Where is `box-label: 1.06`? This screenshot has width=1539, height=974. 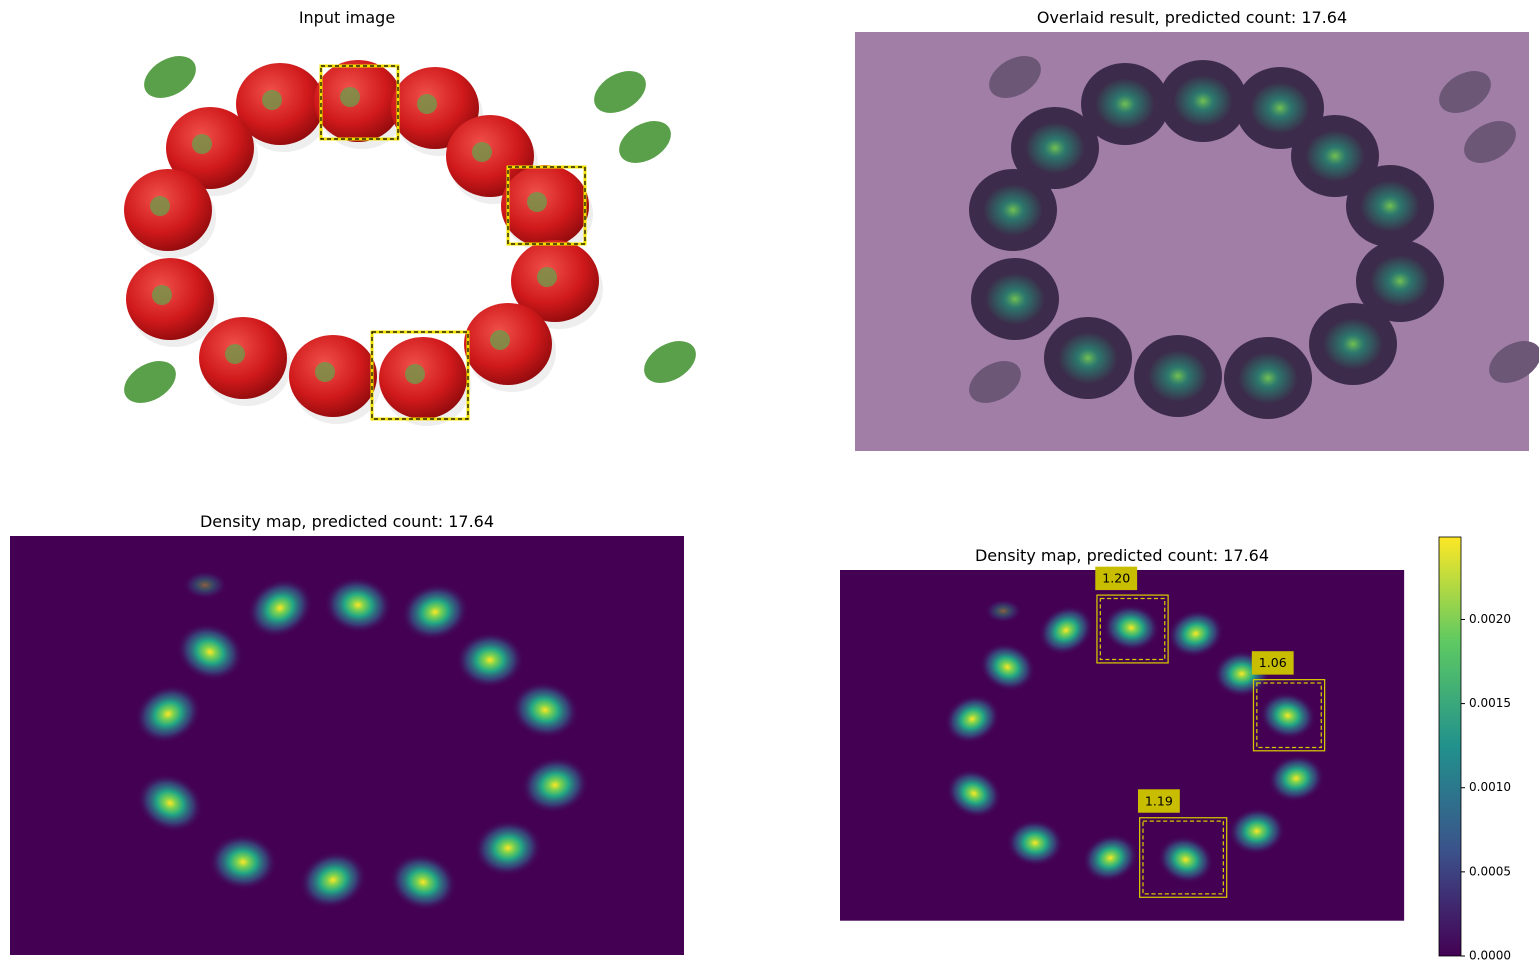 box-label: 1.06 is located at coordinates (1273, 662).